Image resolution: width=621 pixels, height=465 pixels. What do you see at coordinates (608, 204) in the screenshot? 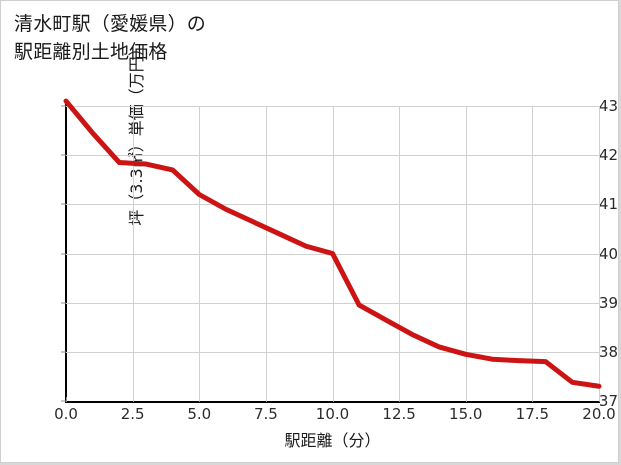
I see `y-tick-label: 41` at bounding box center [608, 204].